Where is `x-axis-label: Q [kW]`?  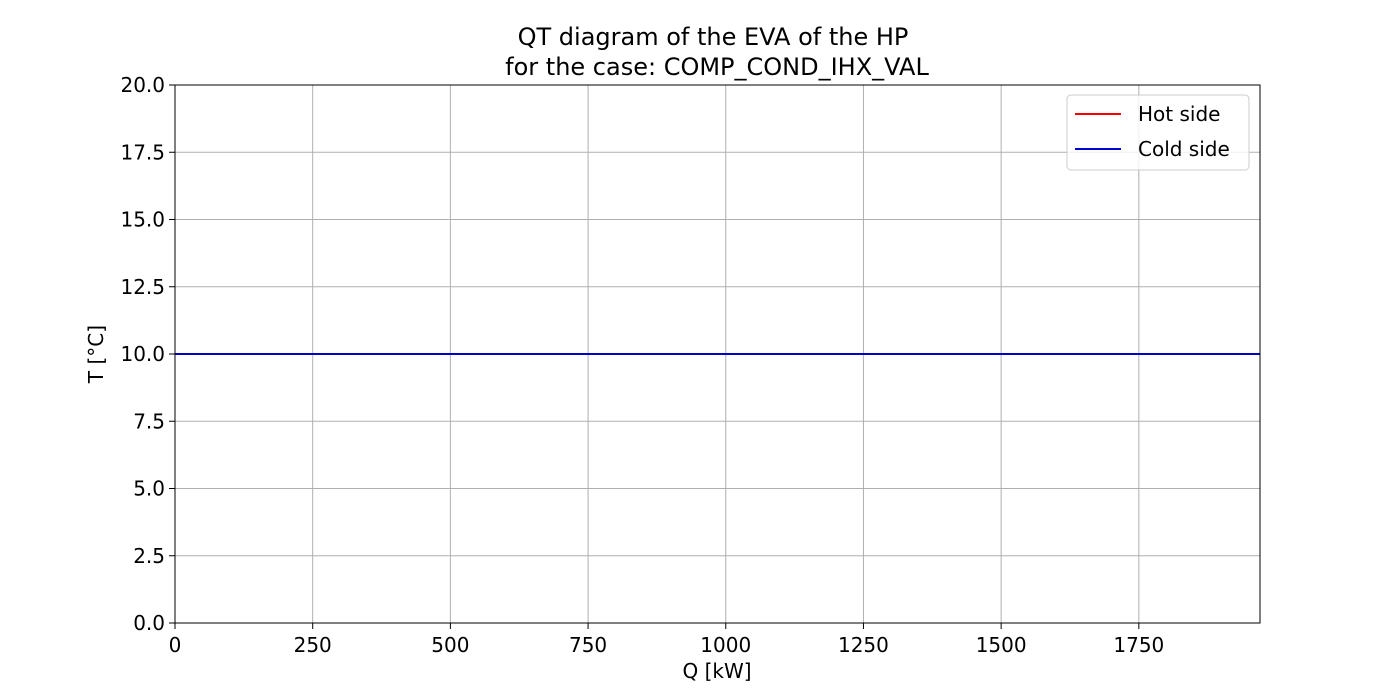 x-axis-label: Q [kW] is located at coordinates (716, 671).